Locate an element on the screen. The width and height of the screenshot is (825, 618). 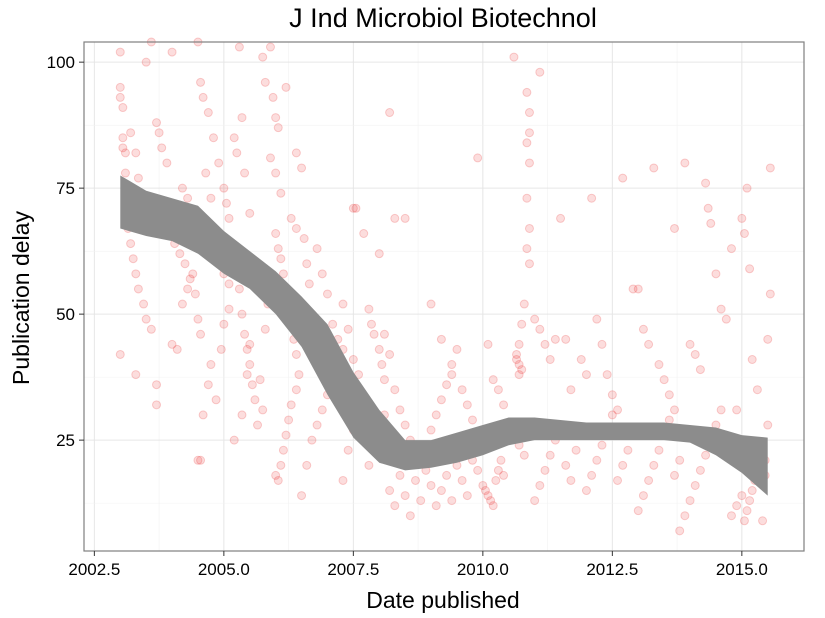
x-tick-label: 2015.0 is located at coordinates (742, 569).